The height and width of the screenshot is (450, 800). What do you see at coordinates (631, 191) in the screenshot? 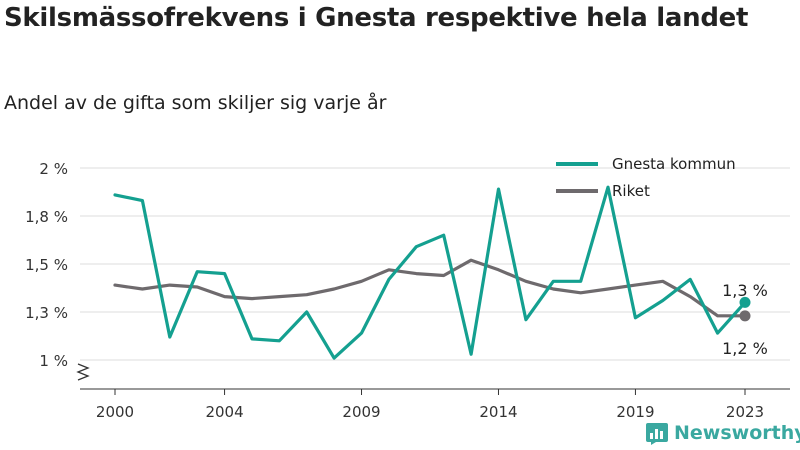
I see `legend-label: Riket` at bounding box center [631, 191].